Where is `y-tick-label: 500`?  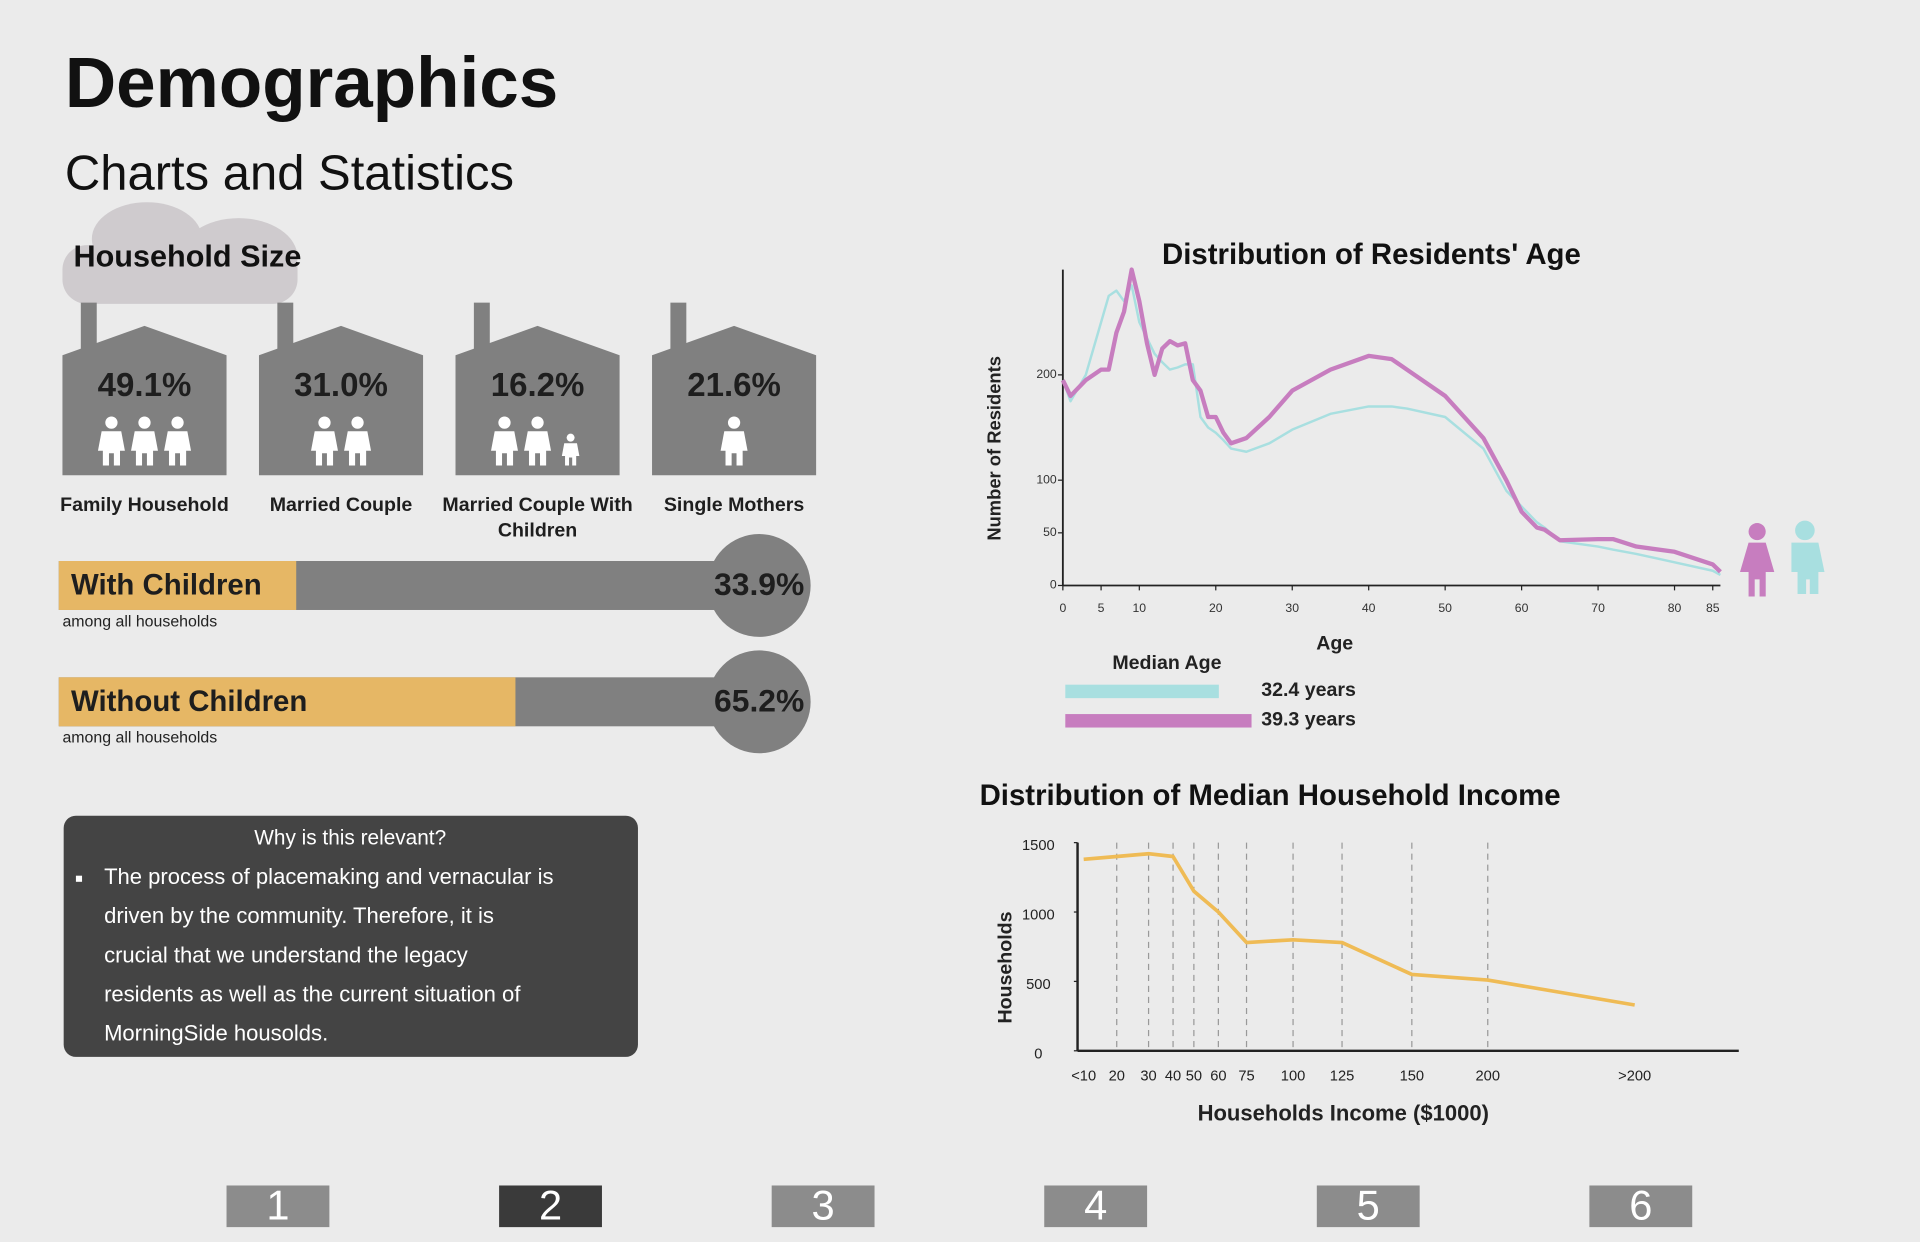 y-tick-label: 500 is located at coordinates (1038, 985).